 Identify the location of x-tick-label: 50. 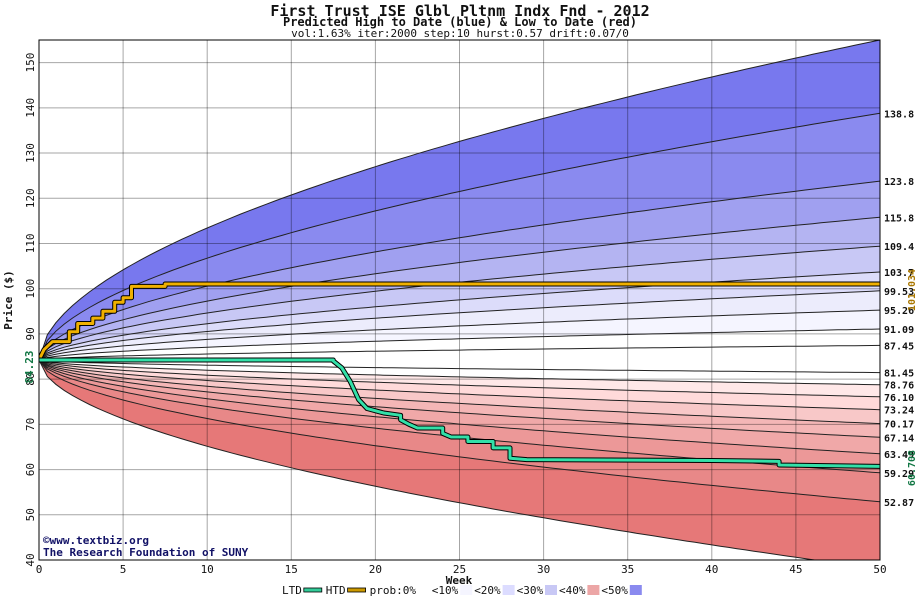
(879, 569).